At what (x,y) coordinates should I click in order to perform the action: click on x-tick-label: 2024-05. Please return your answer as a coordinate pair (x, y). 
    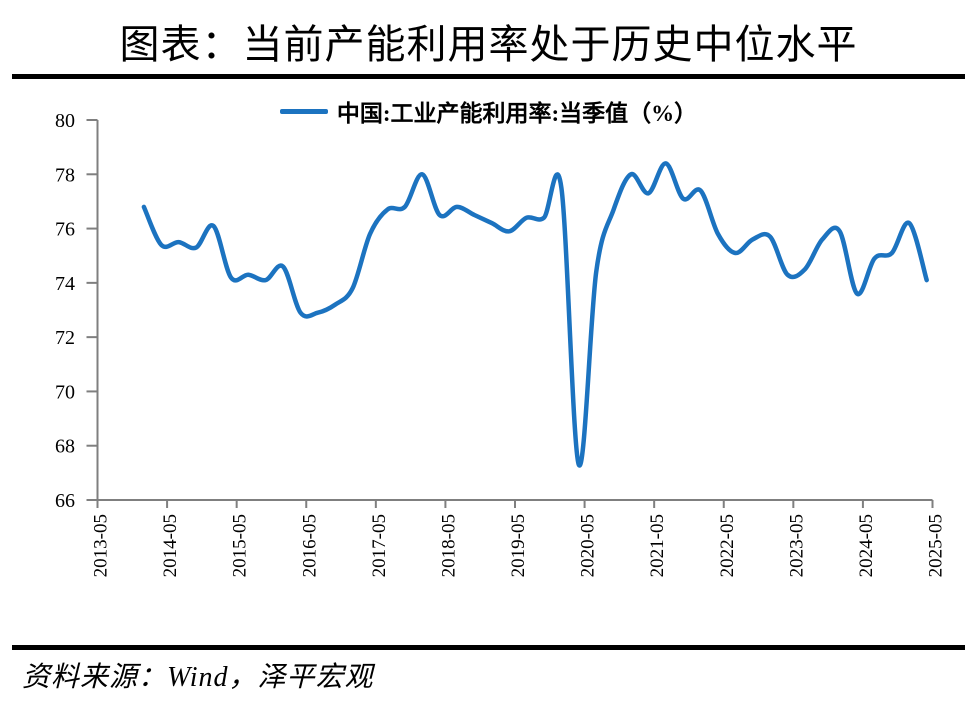
    Looking at the image, I should click on (866, 545).